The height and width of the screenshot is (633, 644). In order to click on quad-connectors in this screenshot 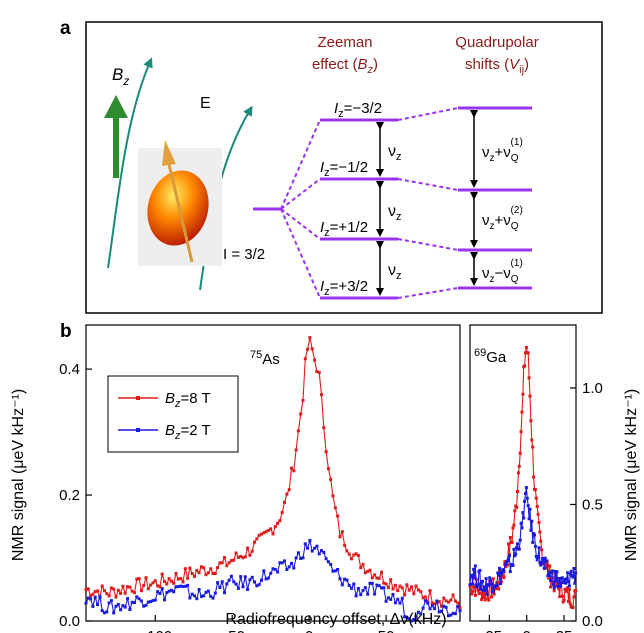, I will do `click(428, 203)`.